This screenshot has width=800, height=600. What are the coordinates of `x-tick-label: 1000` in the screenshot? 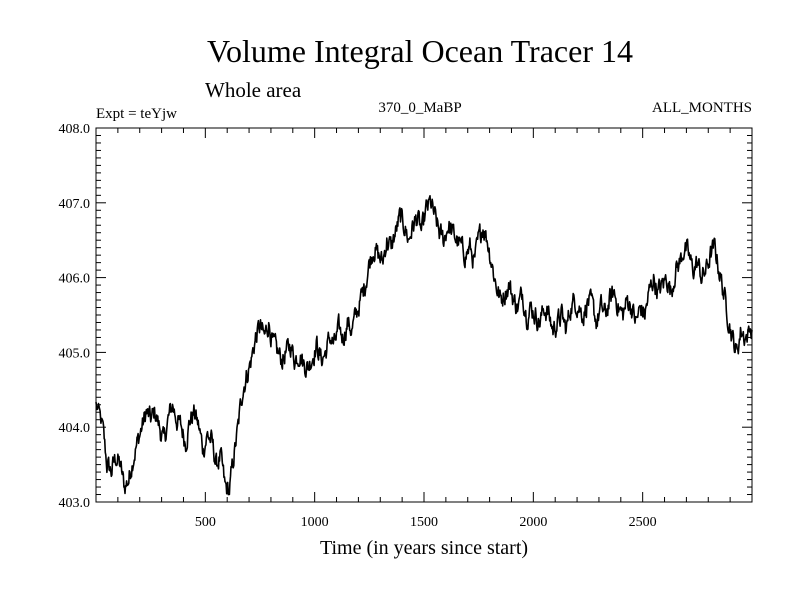 It's located at (315, 522).